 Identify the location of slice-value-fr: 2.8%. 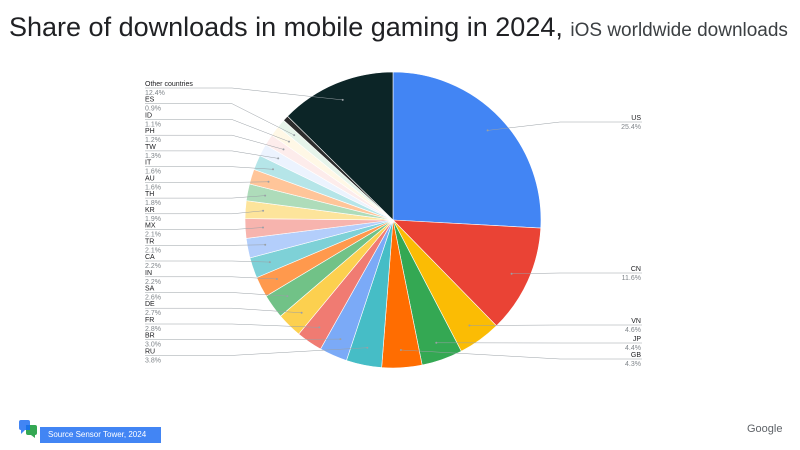
(153, 329).